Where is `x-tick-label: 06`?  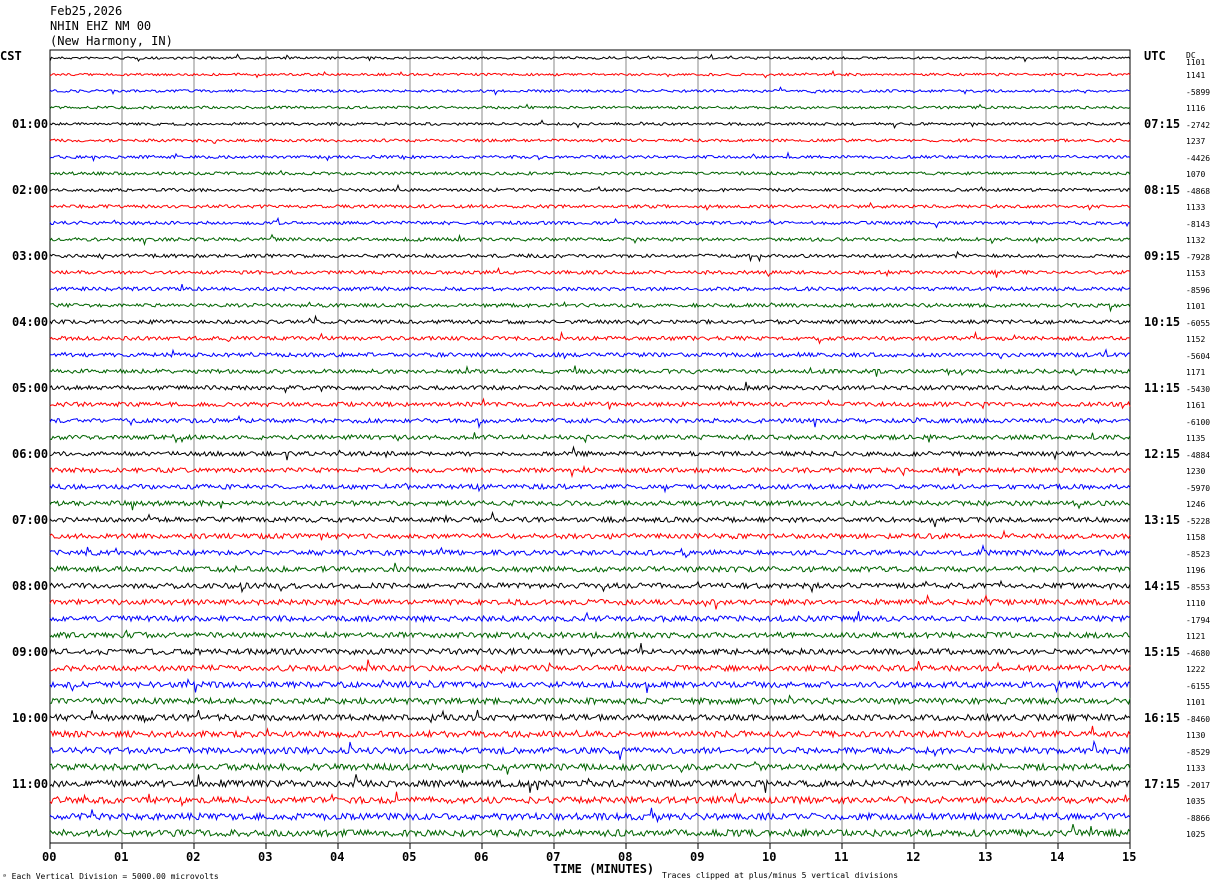
x-tick-label: 06 is located at coordinates (481, 857).